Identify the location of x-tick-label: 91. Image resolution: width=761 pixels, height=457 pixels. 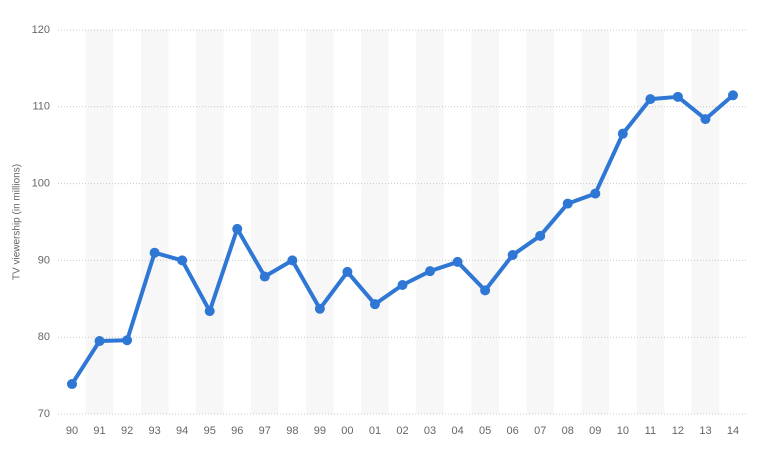
(99, 431).